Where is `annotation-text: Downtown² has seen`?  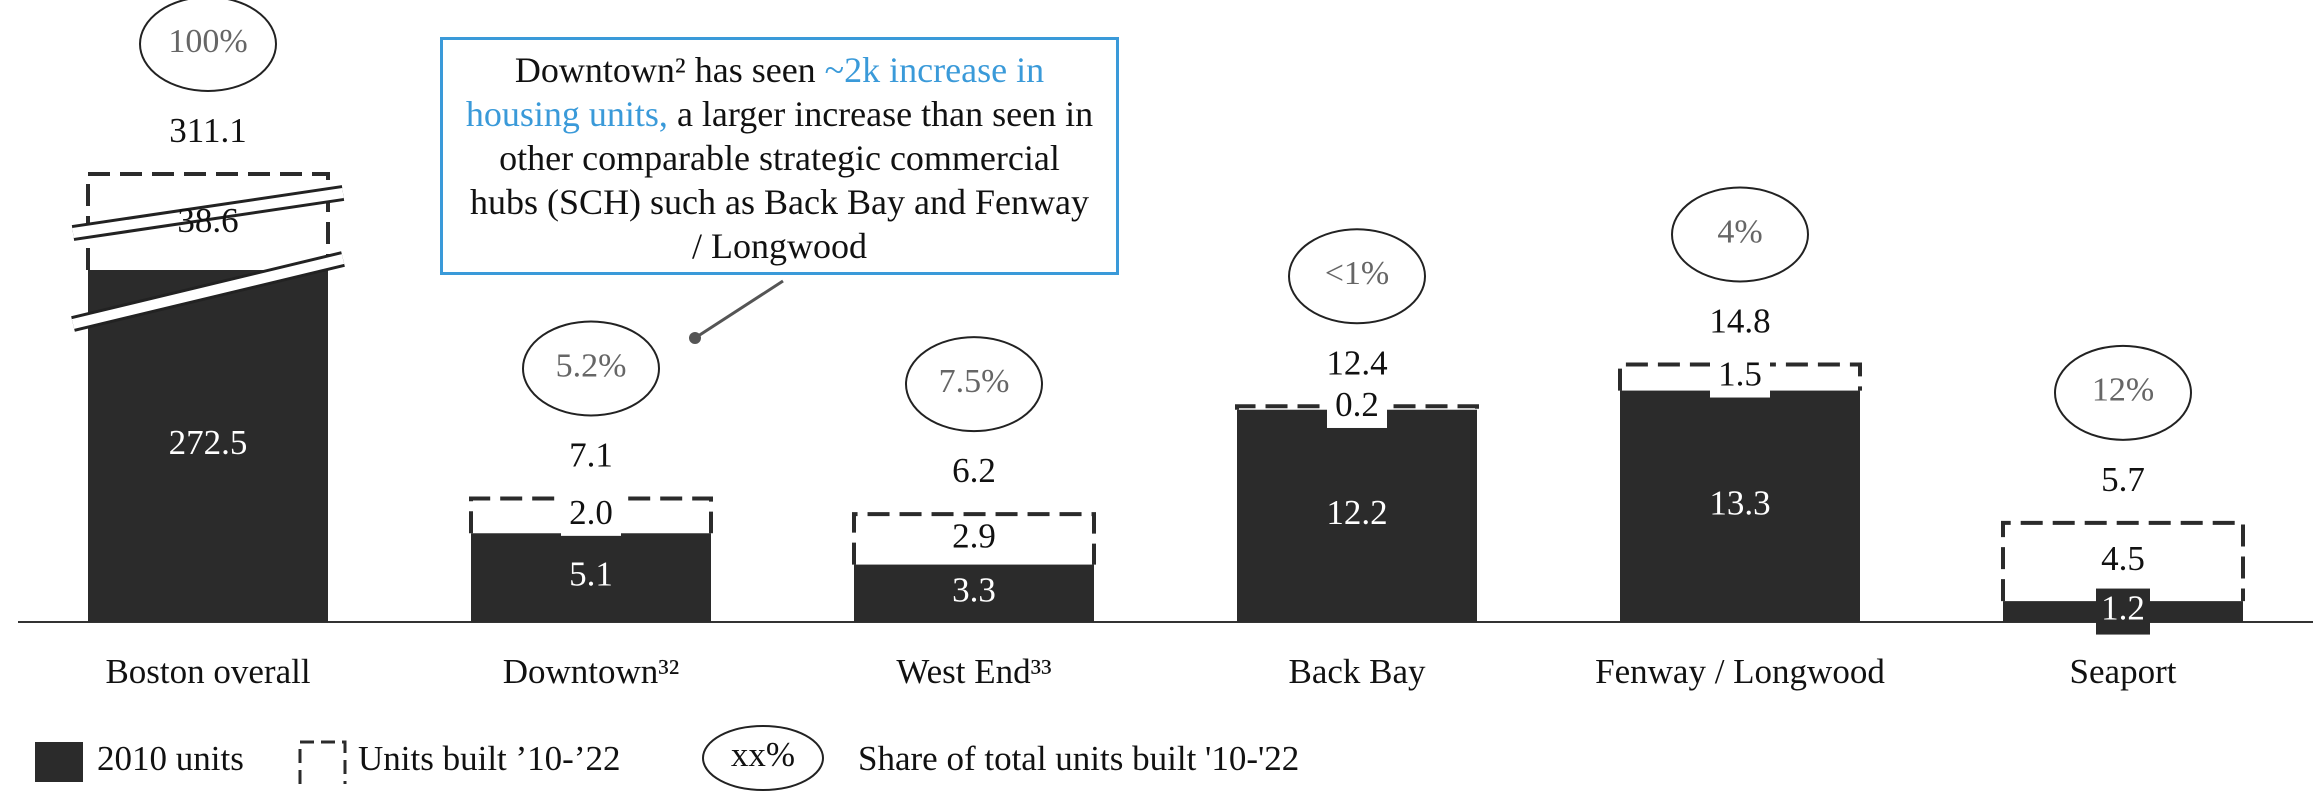 annotation-text: Downtown² has seen is located at coordinates (669, 70).